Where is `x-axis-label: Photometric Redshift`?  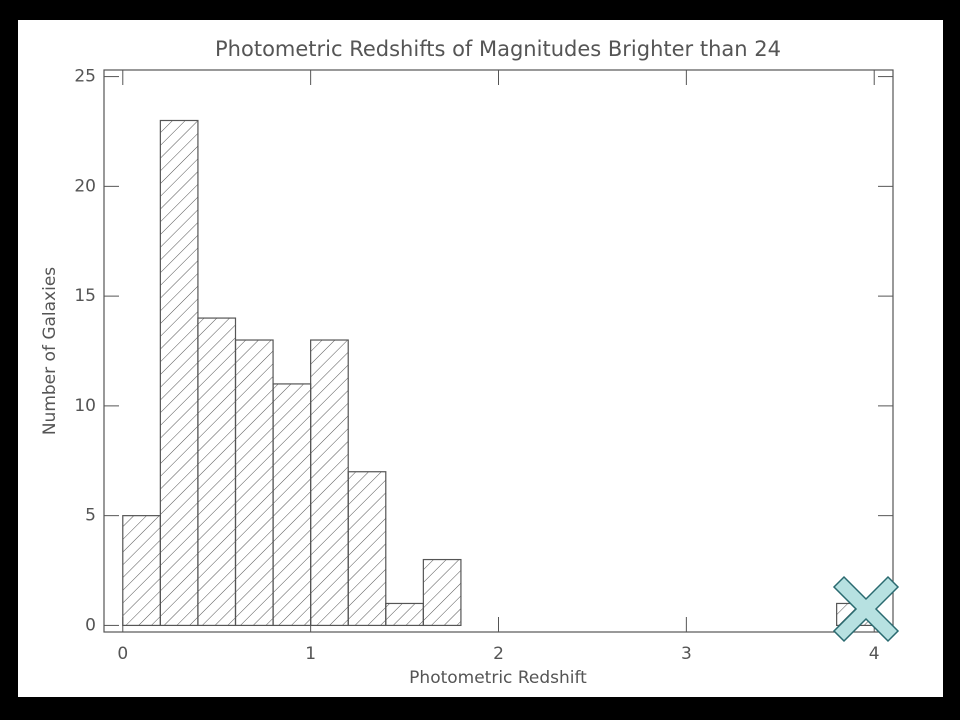
x-axis-label: Photometric Redshift is located at coordinates (498, 678).